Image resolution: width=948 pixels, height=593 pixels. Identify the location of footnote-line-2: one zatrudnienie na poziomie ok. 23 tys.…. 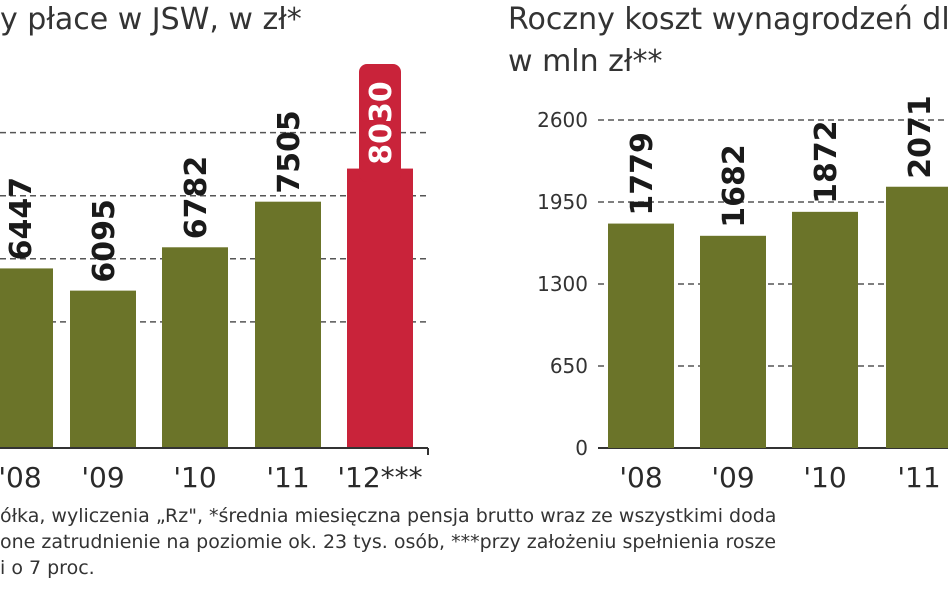
(388, 542).